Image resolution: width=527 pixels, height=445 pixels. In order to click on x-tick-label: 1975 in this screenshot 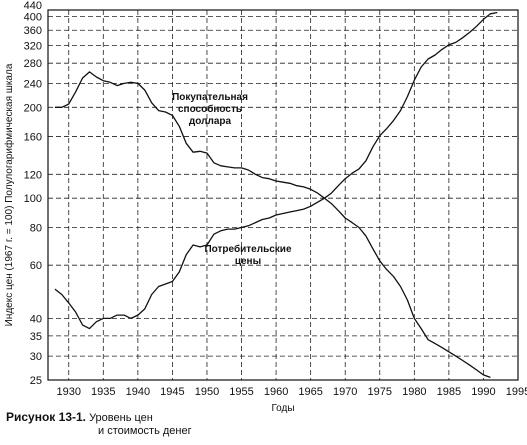, I will do `click(380, 392)`.